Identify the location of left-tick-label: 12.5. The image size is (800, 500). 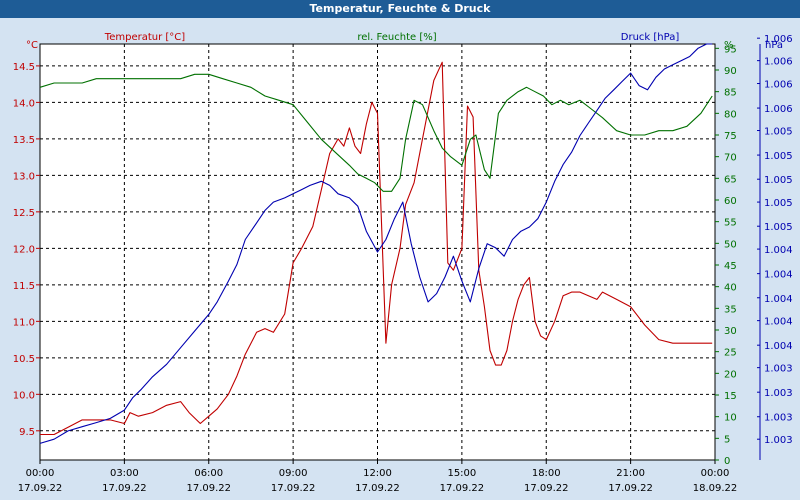
(24, 213).